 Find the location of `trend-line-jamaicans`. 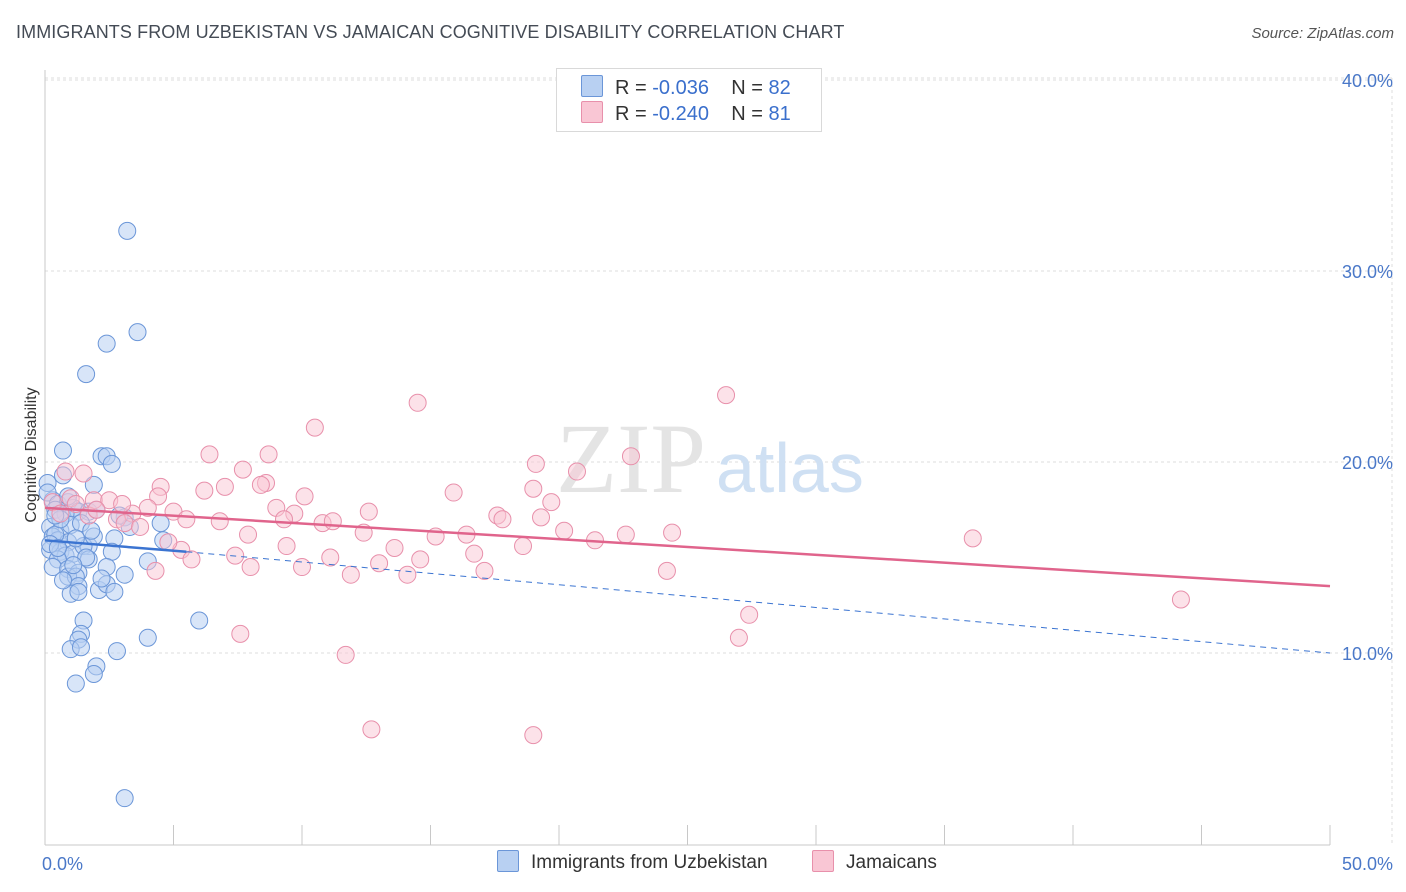

trend-line-jamaicans is located at coordinates (687, 547).